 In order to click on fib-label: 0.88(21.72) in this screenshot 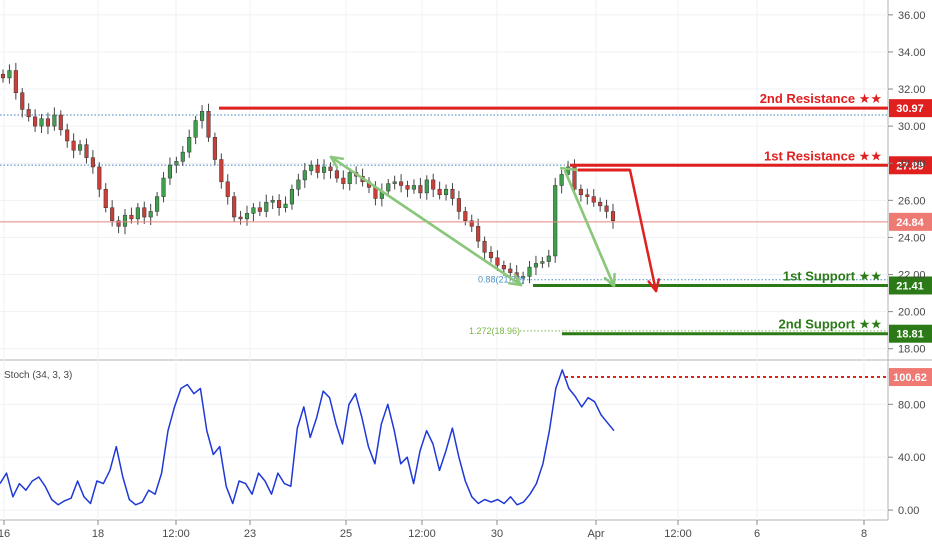, I will do `click(501, 280)`.